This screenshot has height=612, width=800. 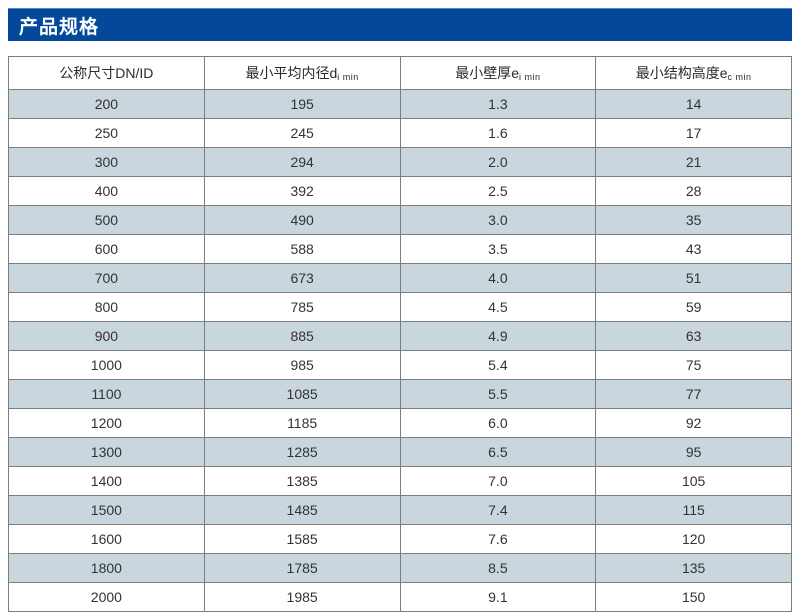 What do you see at coordinates (693, 220) in the screenshot?
I see `table-cell: 35` at bounding box center [693, 220].